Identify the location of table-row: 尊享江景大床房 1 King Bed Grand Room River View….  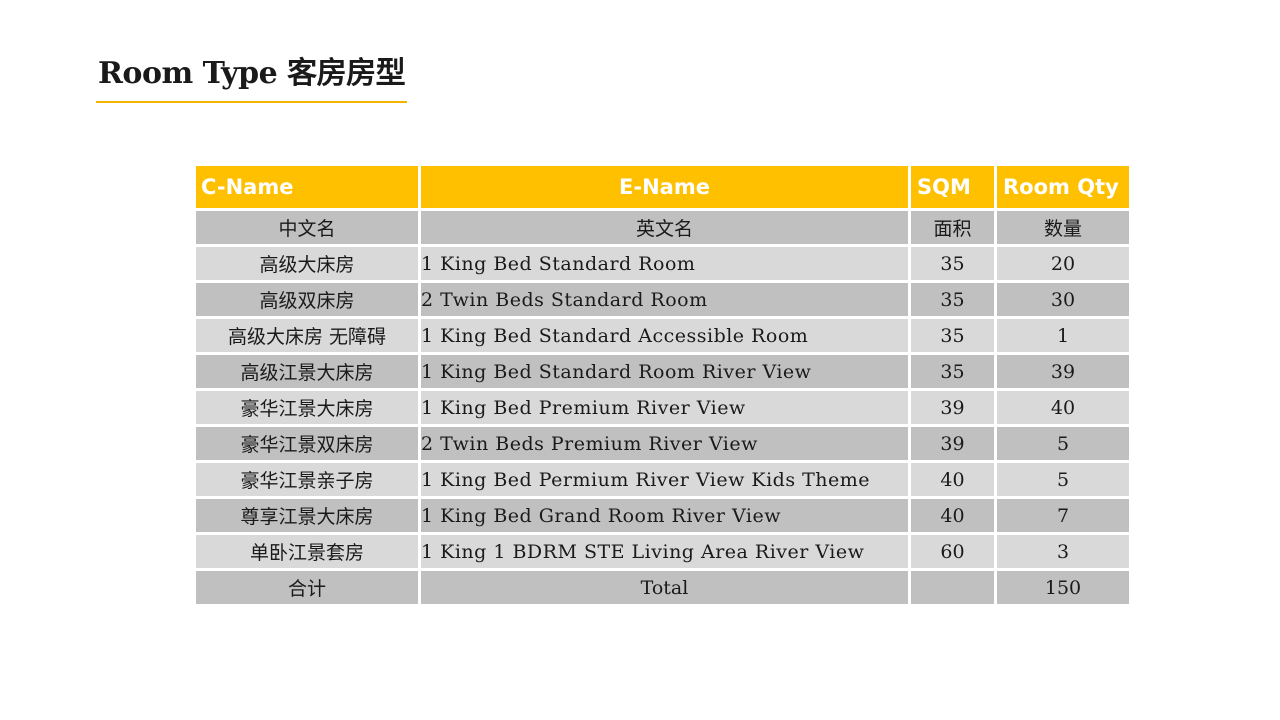
(662, 515).